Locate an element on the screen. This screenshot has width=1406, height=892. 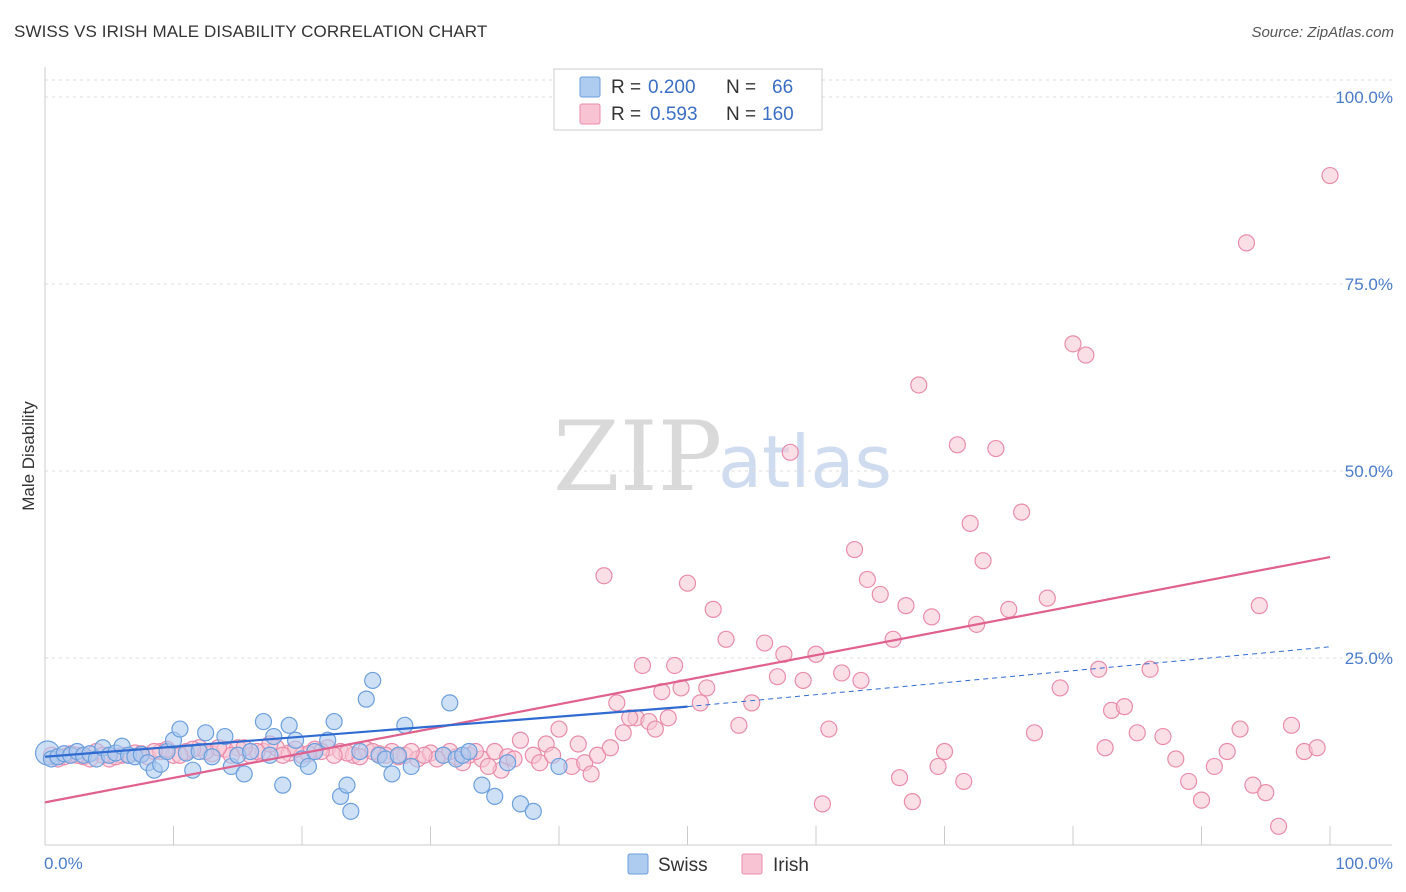
y-tick-label: 25.0% is located at coordinates (1369, 658).